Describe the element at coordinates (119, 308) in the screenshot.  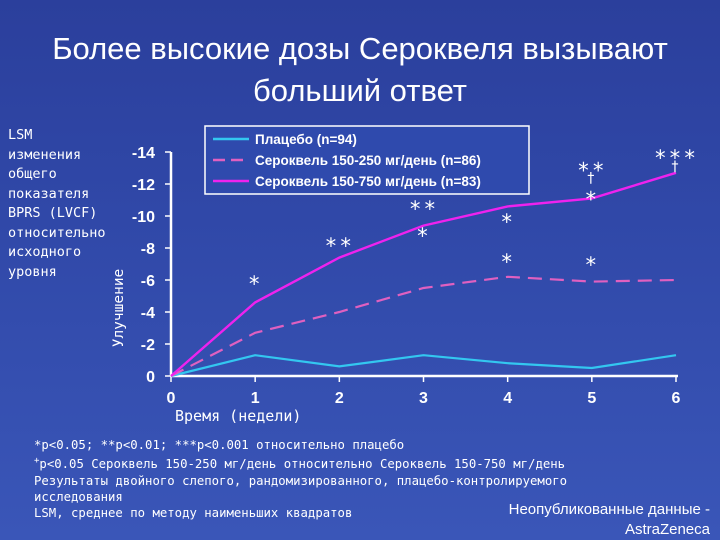
I see `y-axis-label: Улучшение` at that location.